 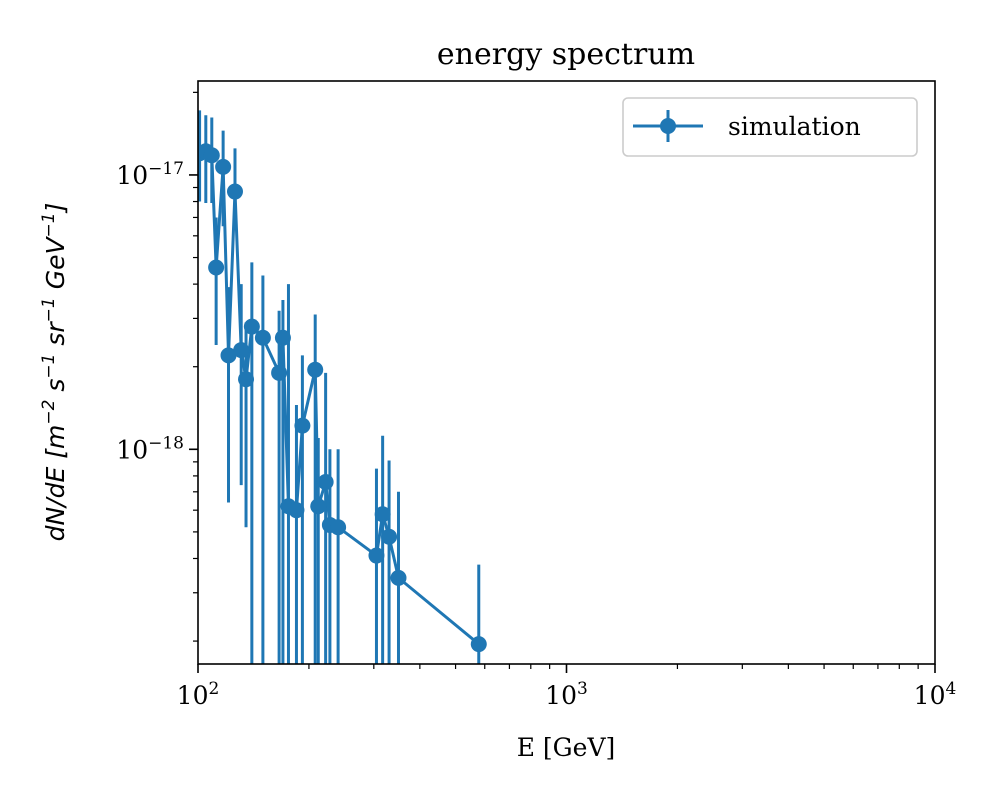 What do you see at coordinates (150, 448) in the screenshot?
I see `y-tick-label: 10−18` at bounding box center [150, 448].